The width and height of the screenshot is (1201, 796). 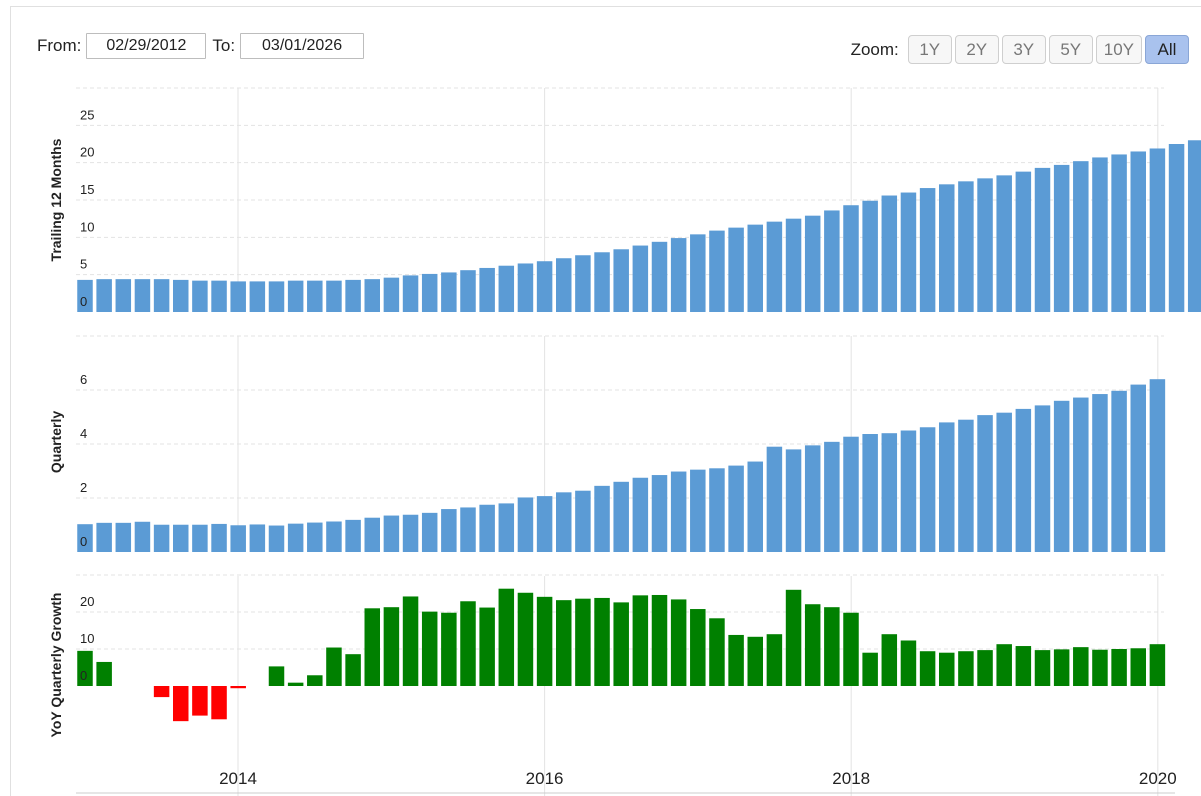 I want to click on y-axis-title: YoY Quarterly Growth, so click(x=56, y=665).